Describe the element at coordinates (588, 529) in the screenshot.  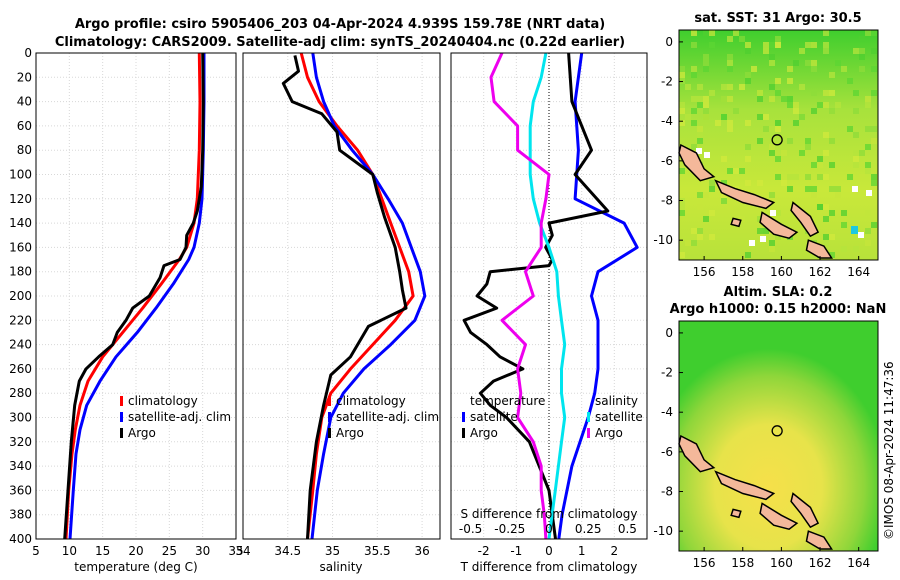
I see `s-diff-tick-label: 0.25` at that location.